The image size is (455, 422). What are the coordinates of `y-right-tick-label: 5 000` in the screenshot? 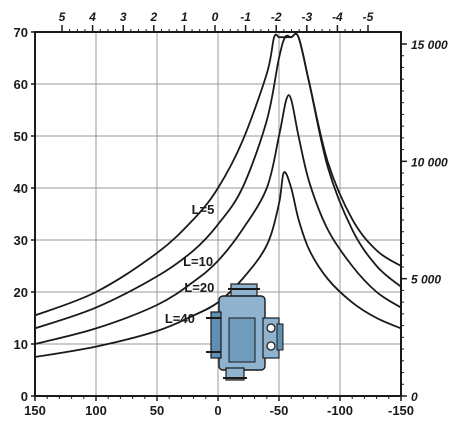 It's located at (426, 280).